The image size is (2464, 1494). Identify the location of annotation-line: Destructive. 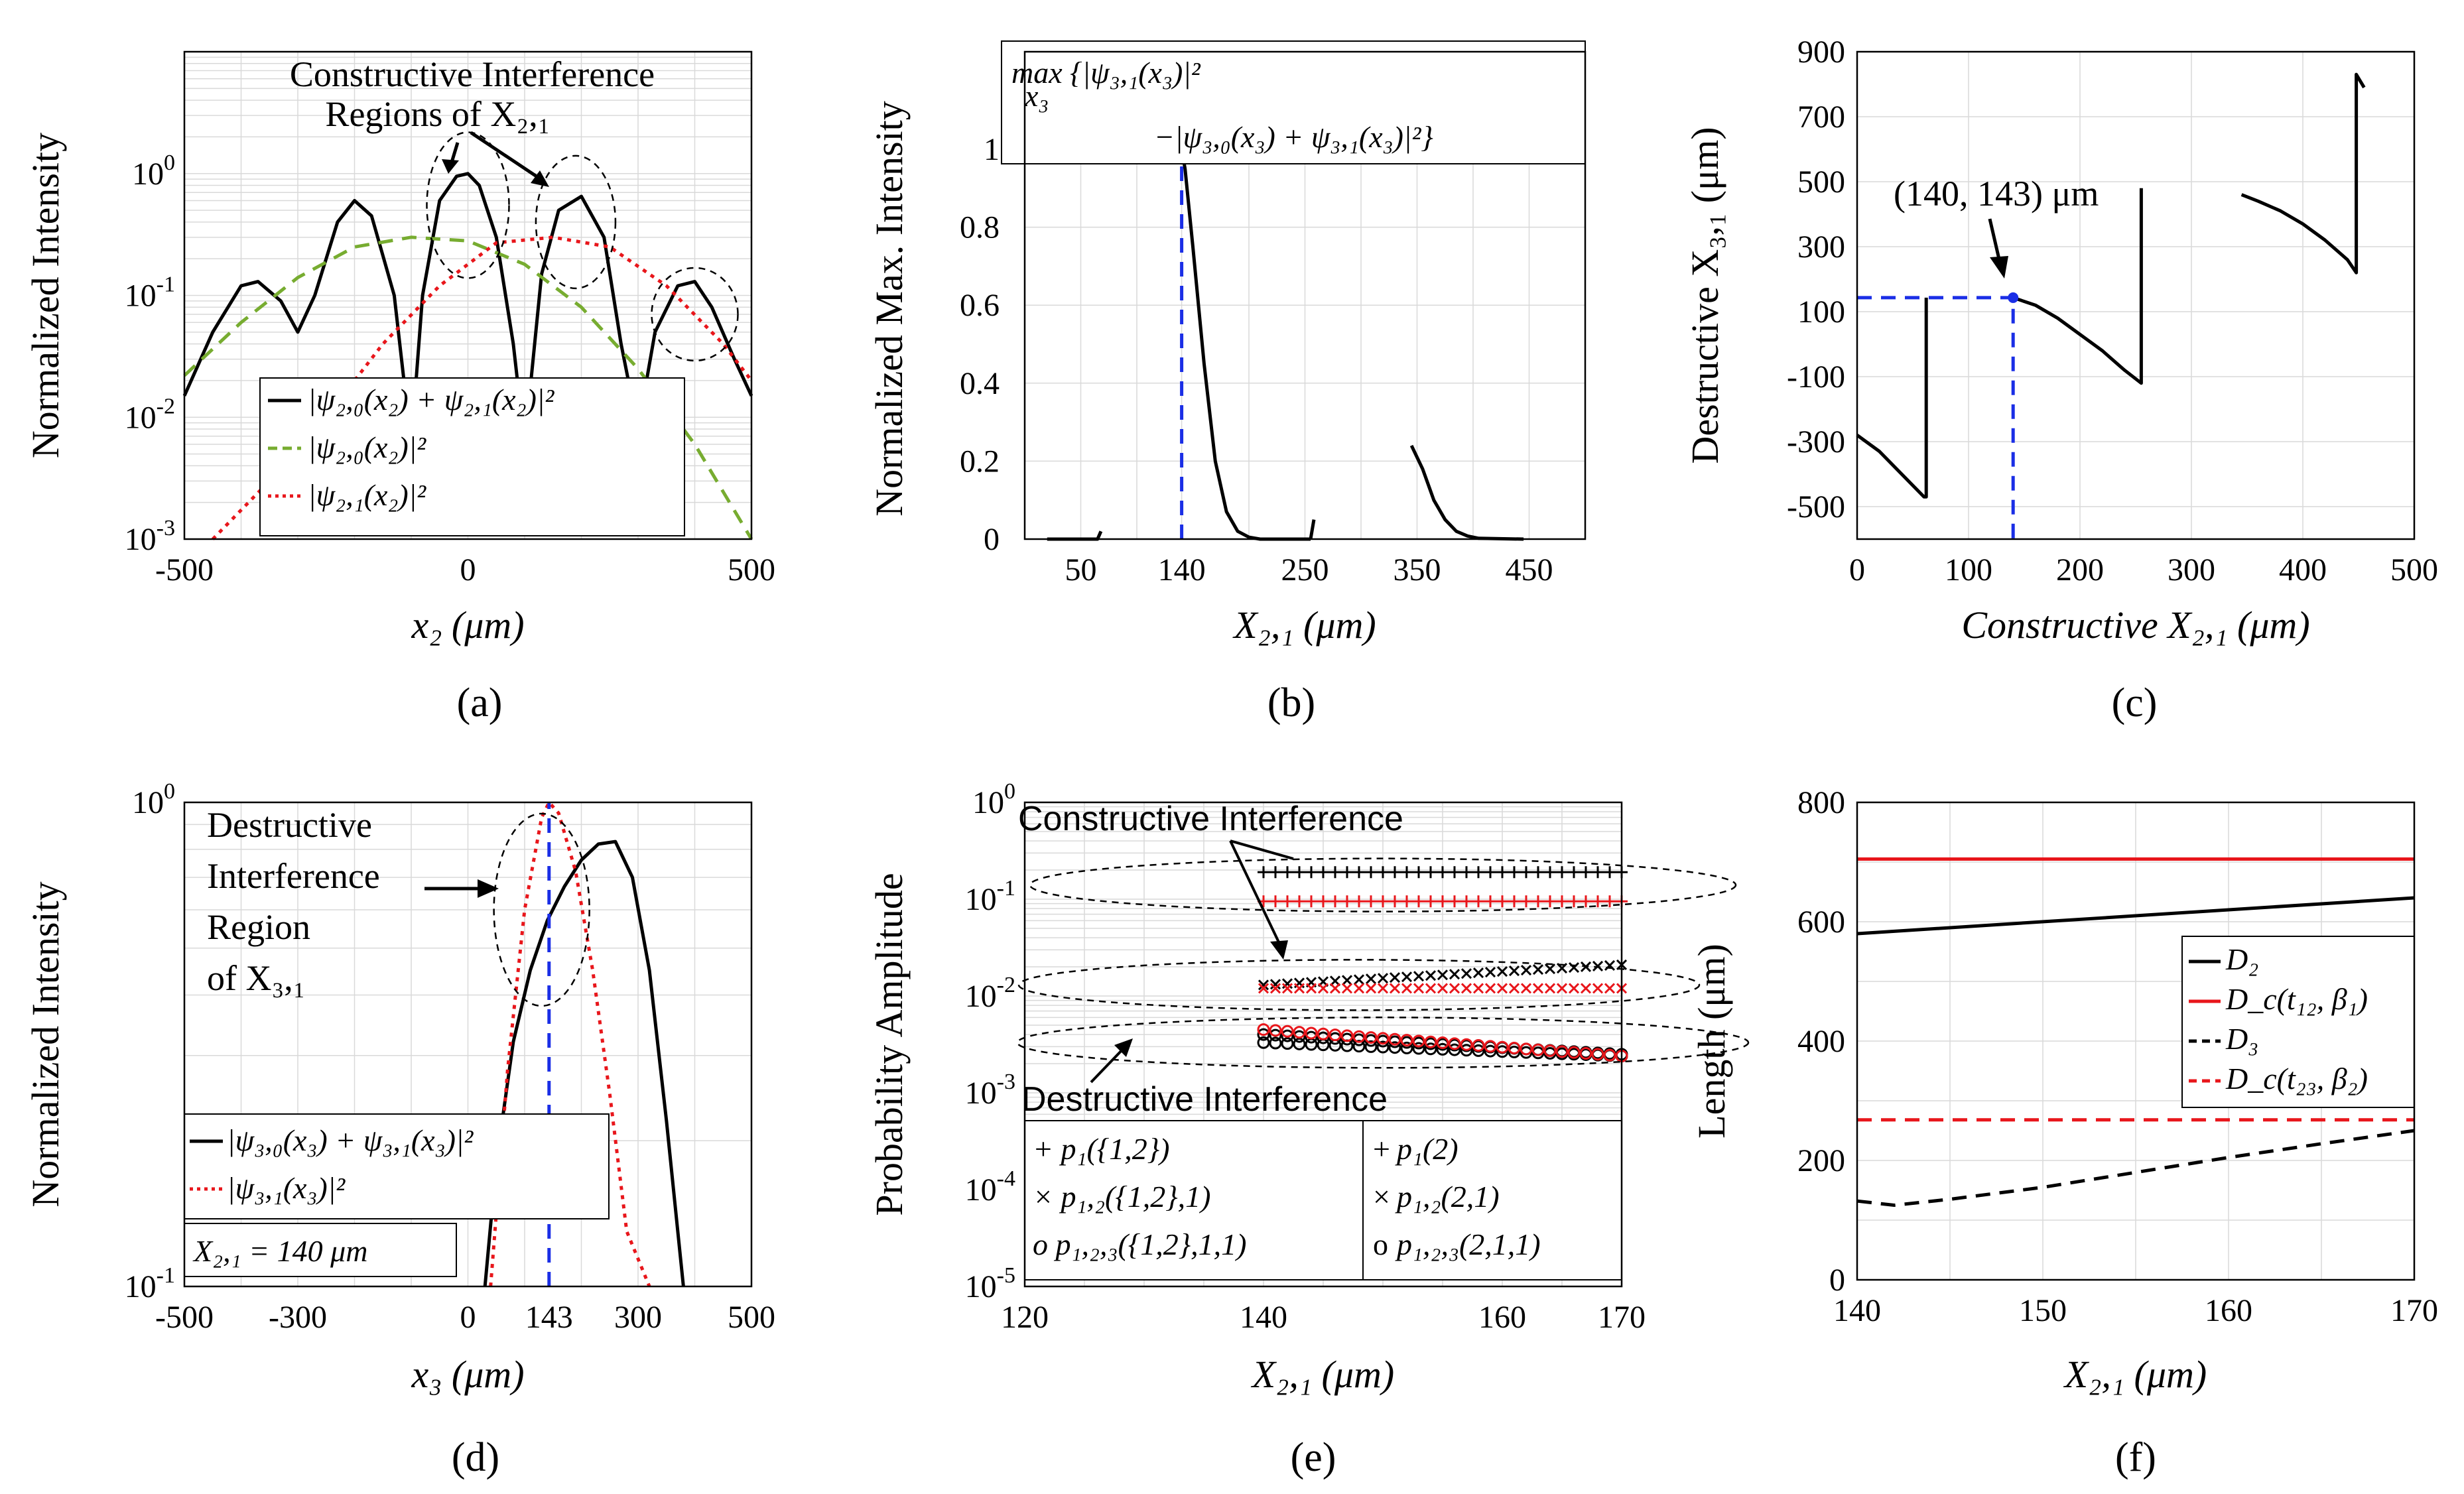
(289, 825).